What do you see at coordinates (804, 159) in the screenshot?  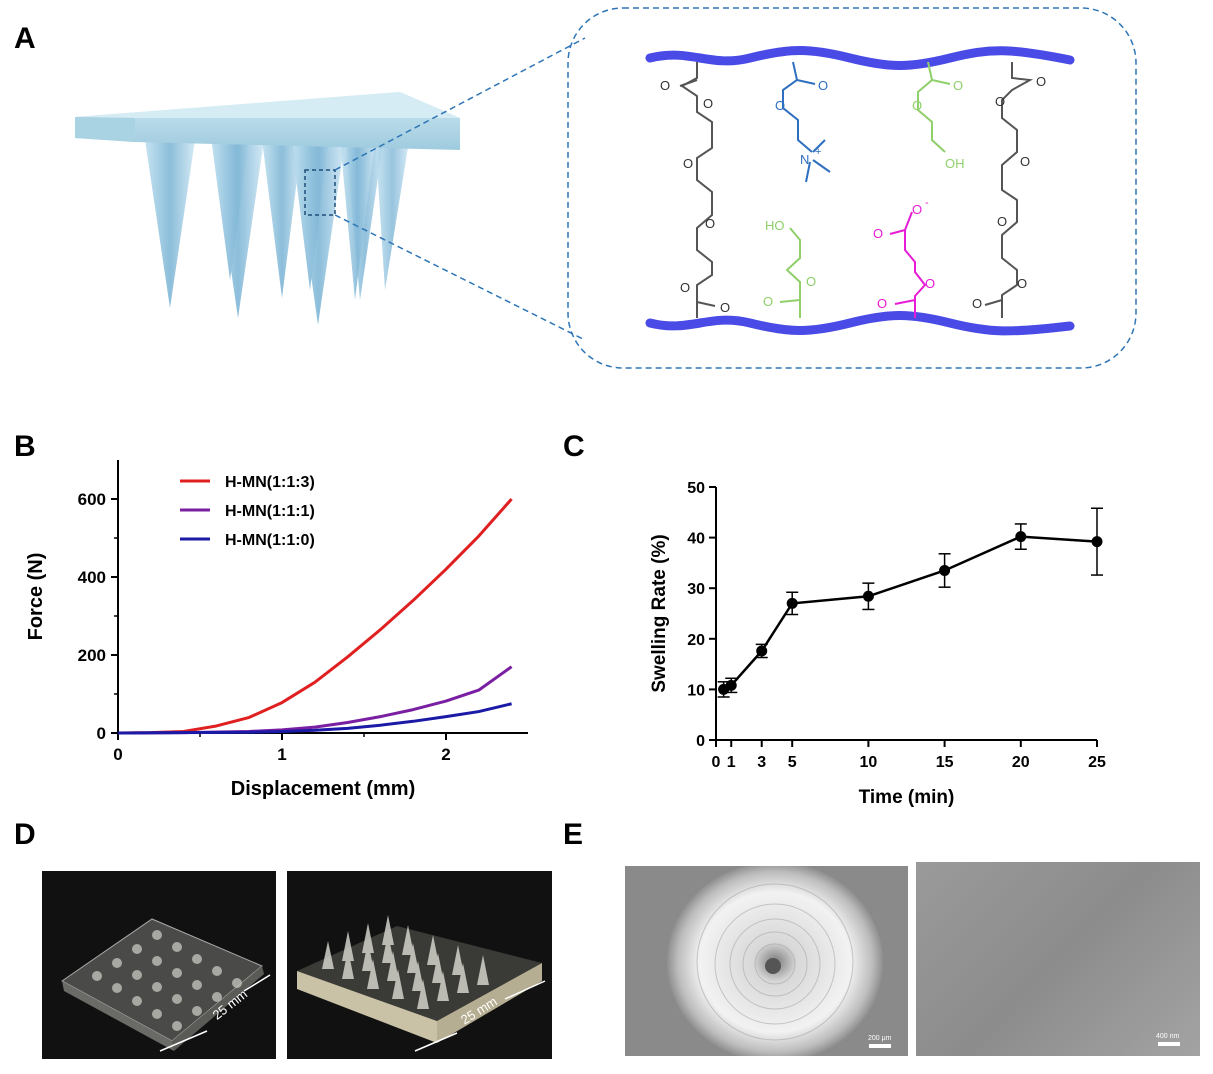 I see `svg-text: N` at bounding box center [804, 159].